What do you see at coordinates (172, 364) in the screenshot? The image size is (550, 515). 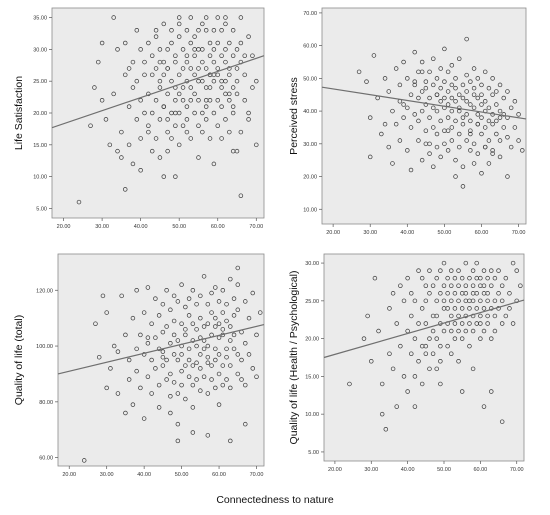 I see `scatter-points` at bounding box center [172, 364].